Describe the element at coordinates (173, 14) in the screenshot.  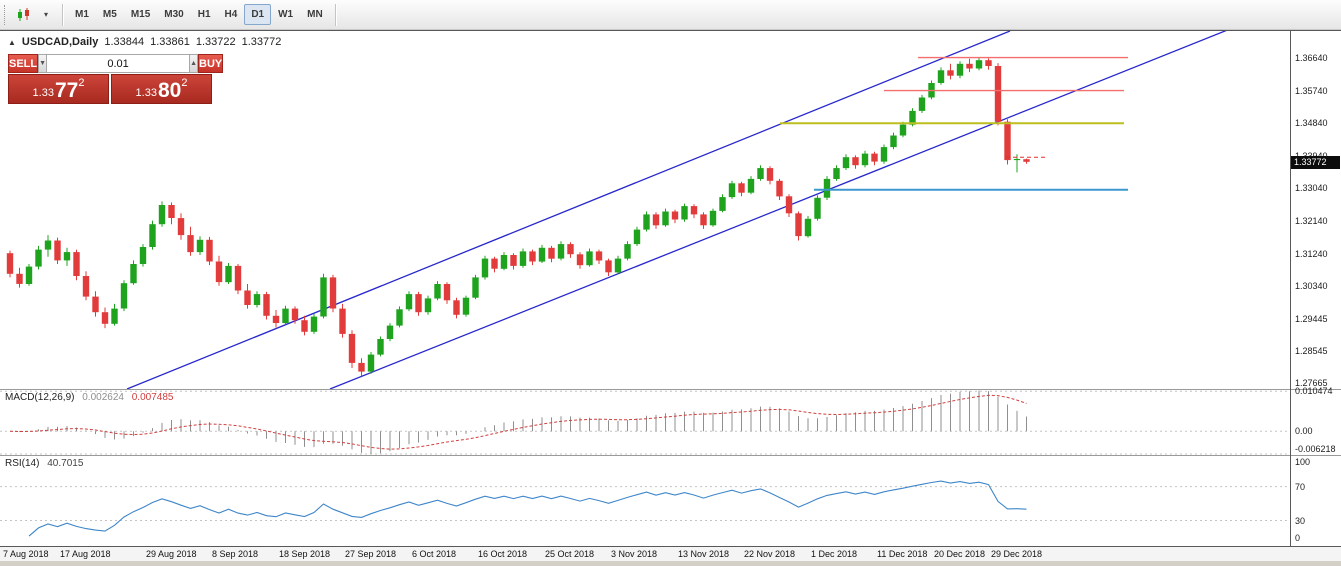
I see `tf-button-m30: M30` at that location.